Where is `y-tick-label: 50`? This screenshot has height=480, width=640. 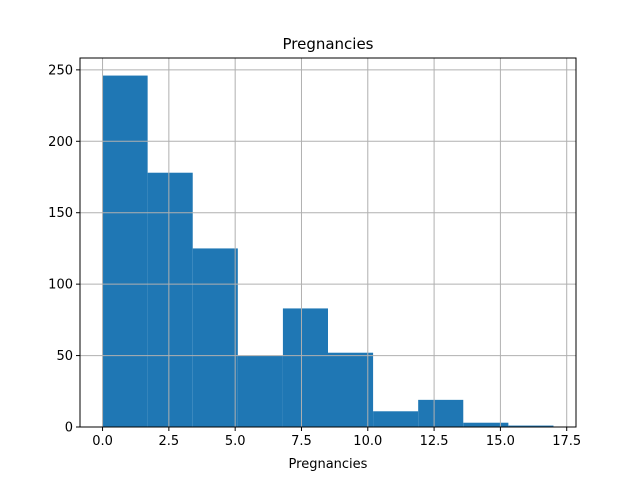 y-tick-label: 50 is located at coordinates (64, 356).